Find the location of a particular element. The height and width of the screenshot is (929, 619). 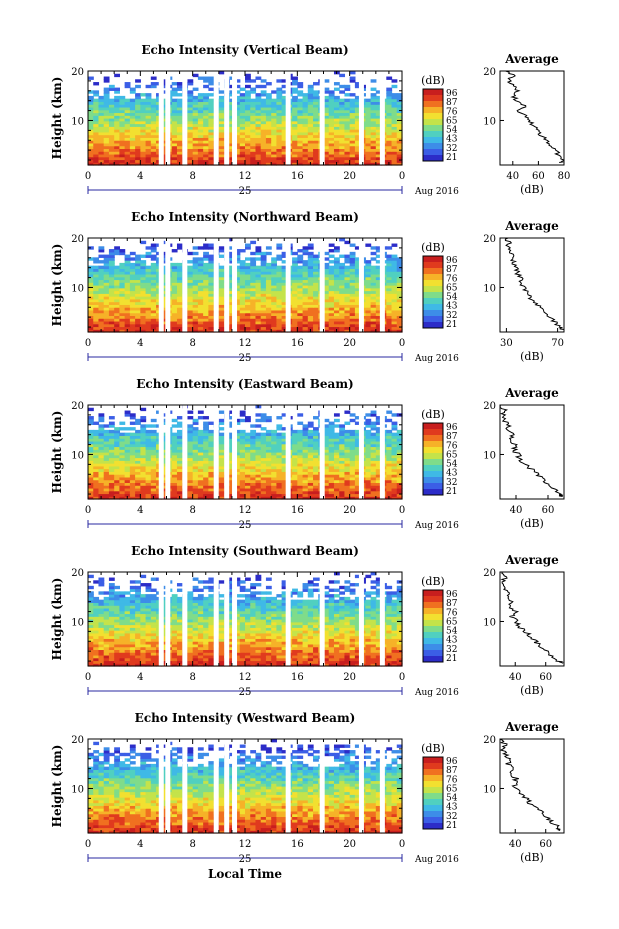

panel-title: Echo Intensity (Eastward Beam) is located at coordinates (244, 384).